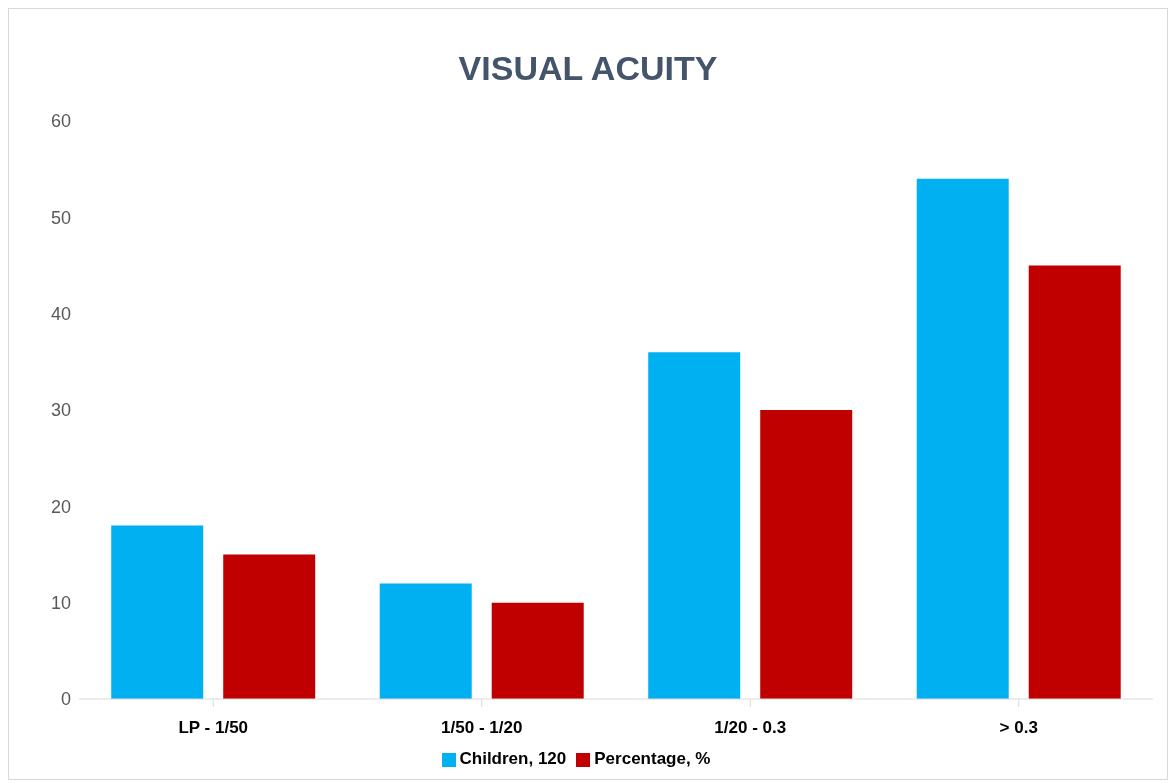  Describe the element at coordinates (513, 758) in the screenshot. I see `legend-label: Children, 120` at that location.